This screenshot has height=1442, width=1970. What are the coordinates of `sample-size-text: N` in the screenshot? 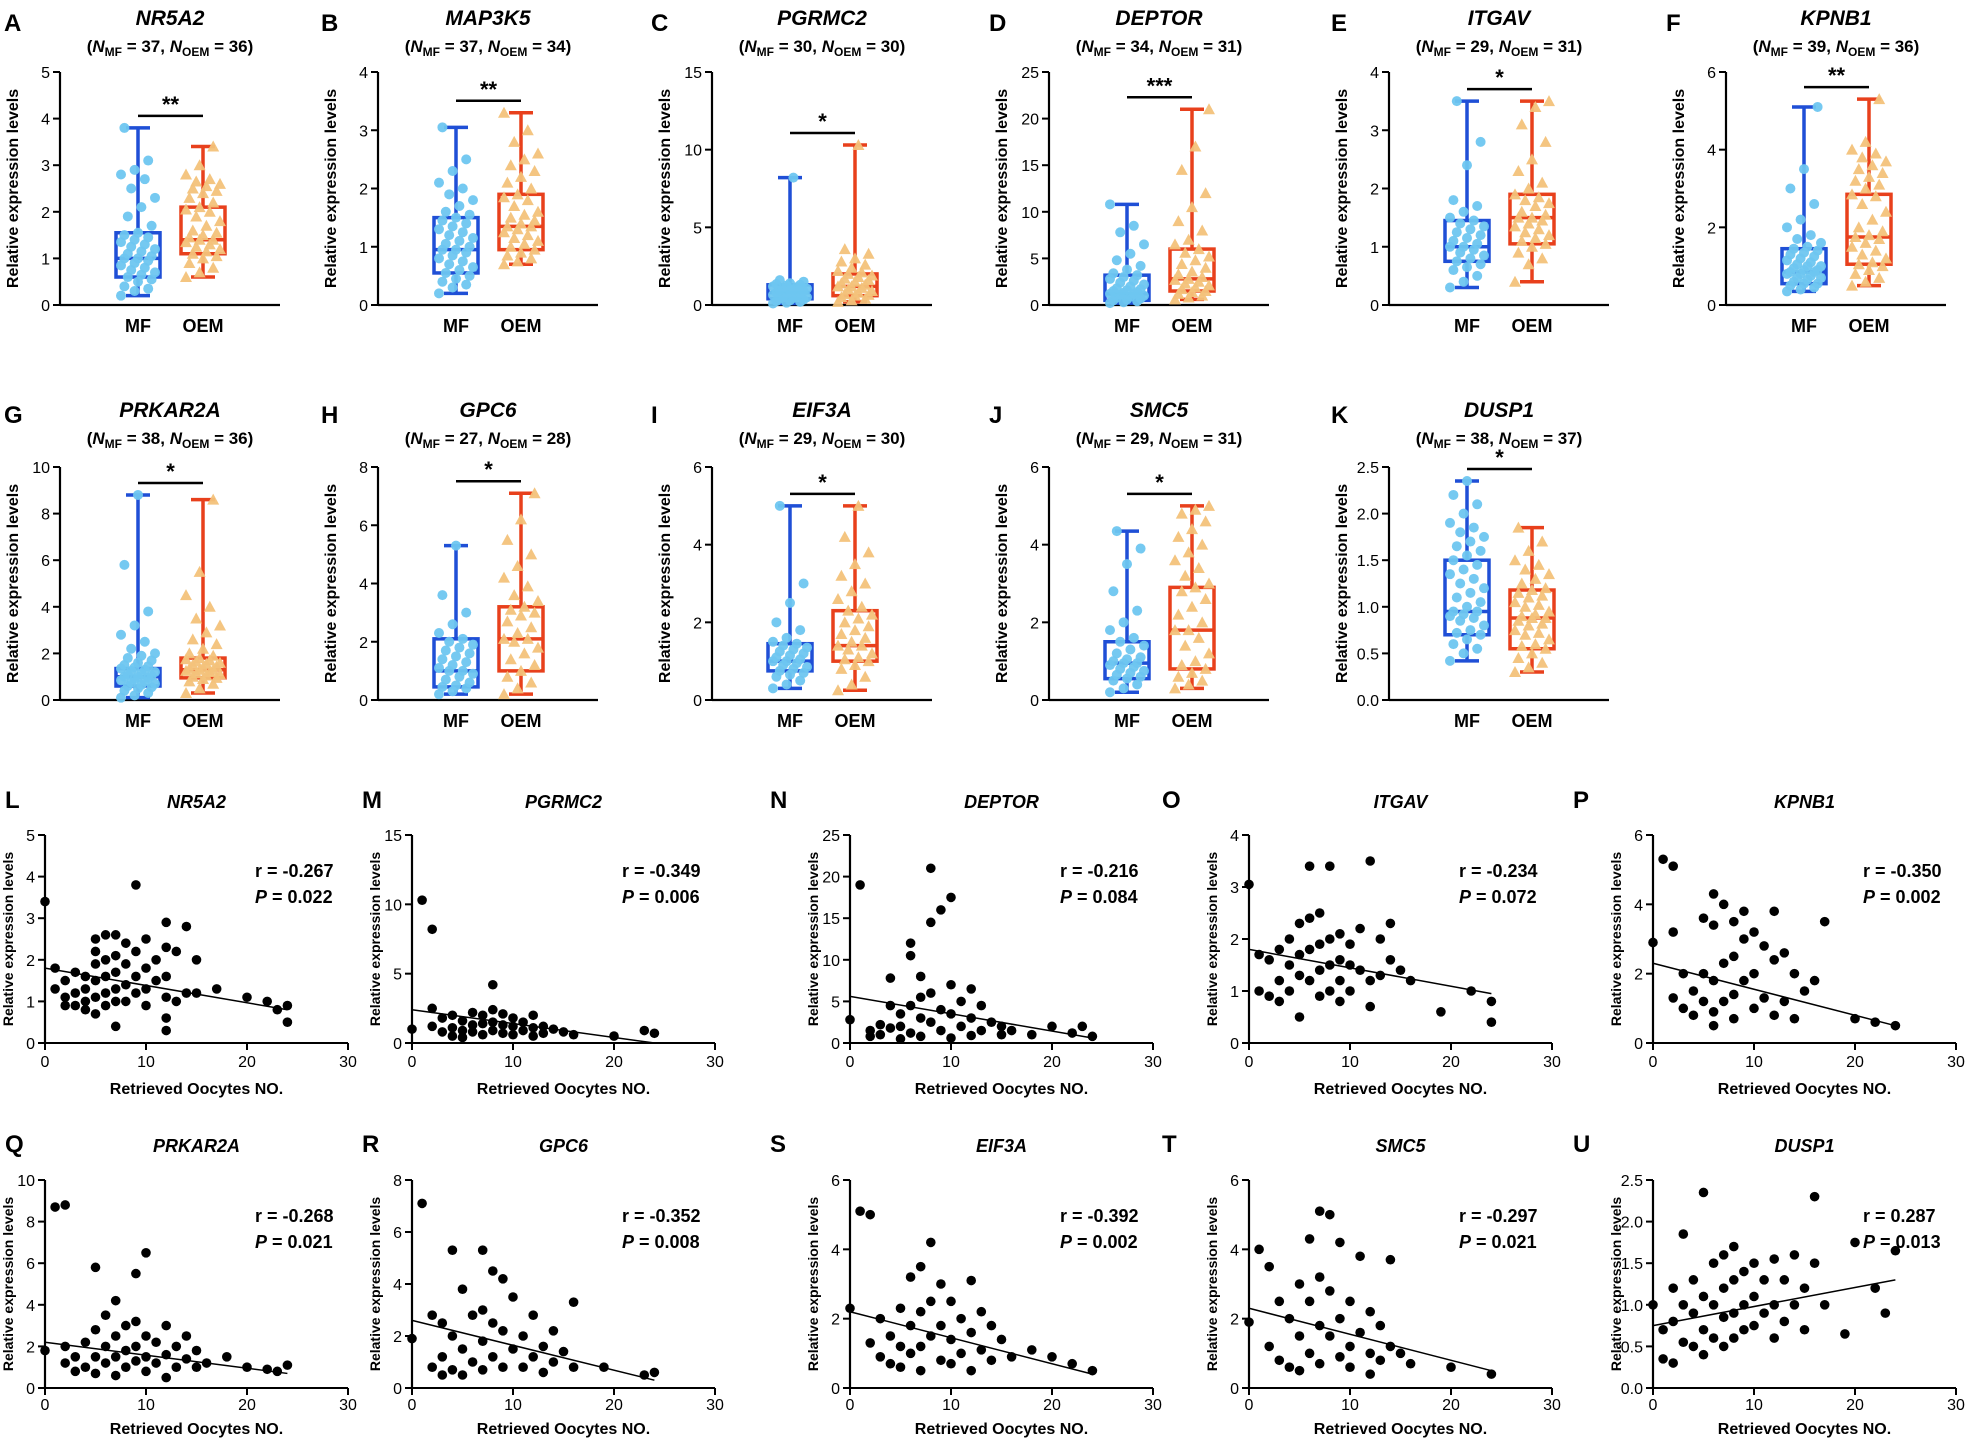 It's located at (1427, 46).